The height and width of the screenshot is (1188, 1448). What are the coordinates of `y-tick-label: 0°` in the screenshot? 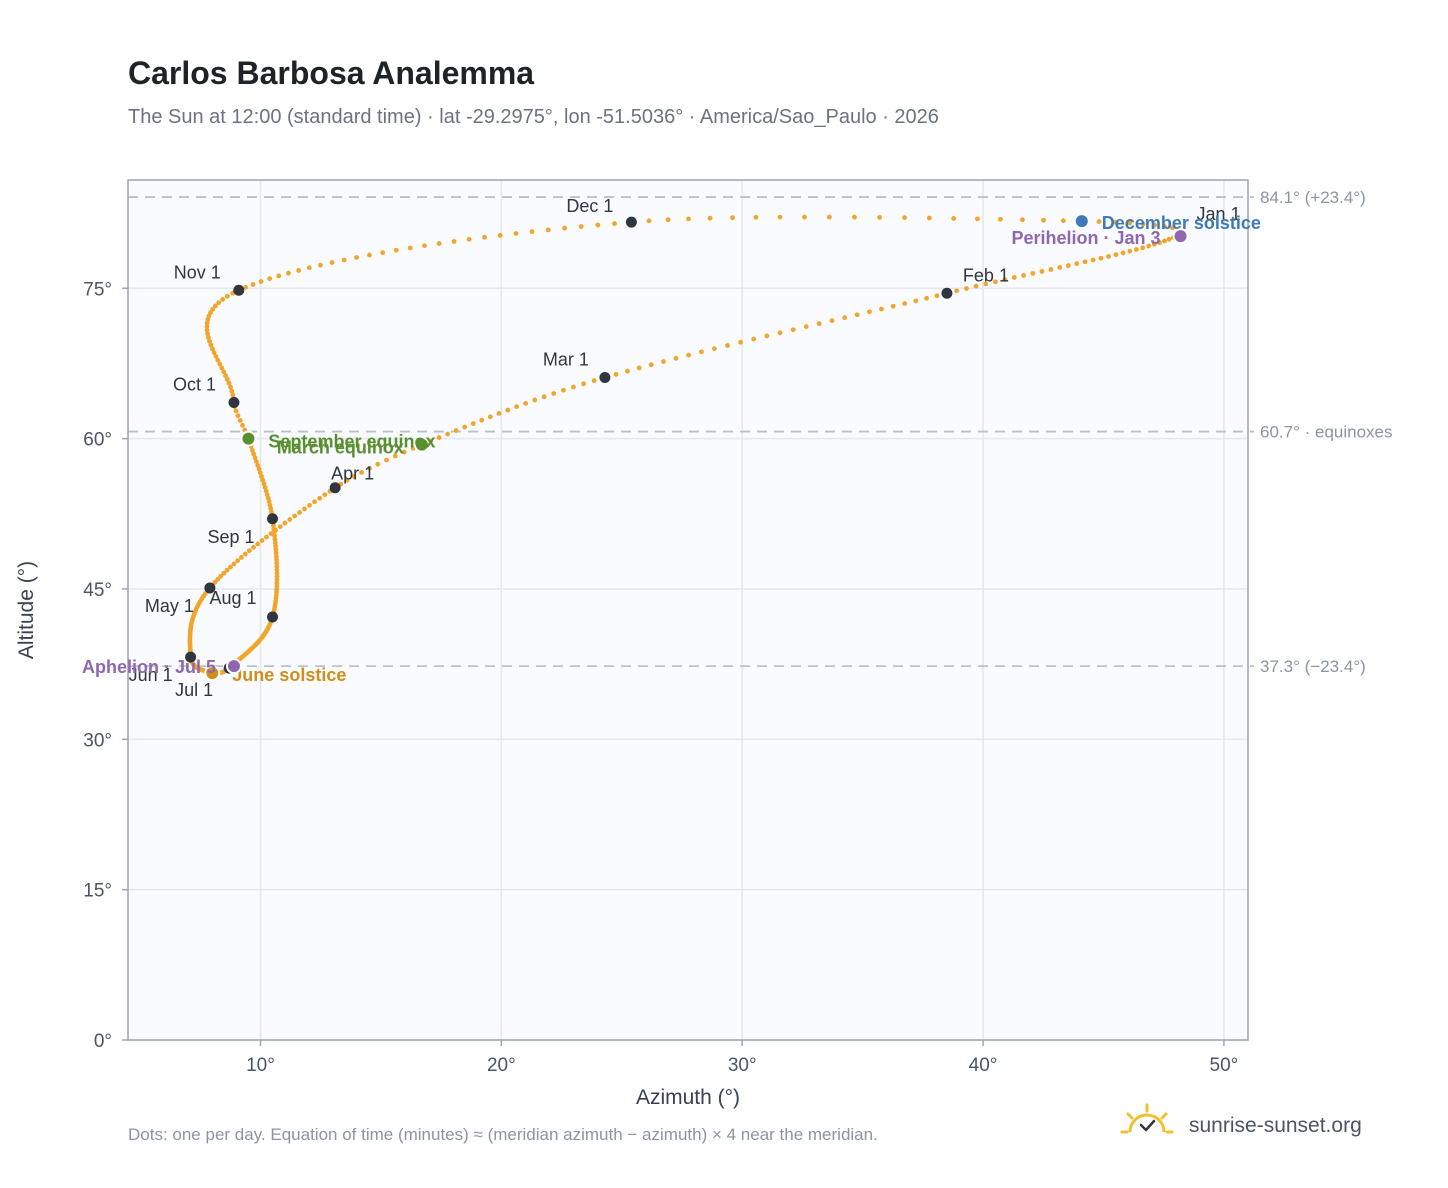 It's located at (103, 1041).